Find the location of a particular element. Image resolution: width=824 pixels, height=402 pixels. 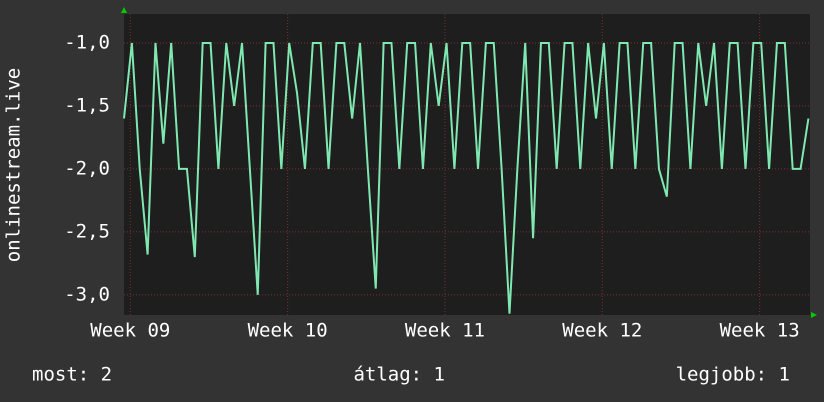

x-tick-label: Week 13 is located at coordinates (760, 331).